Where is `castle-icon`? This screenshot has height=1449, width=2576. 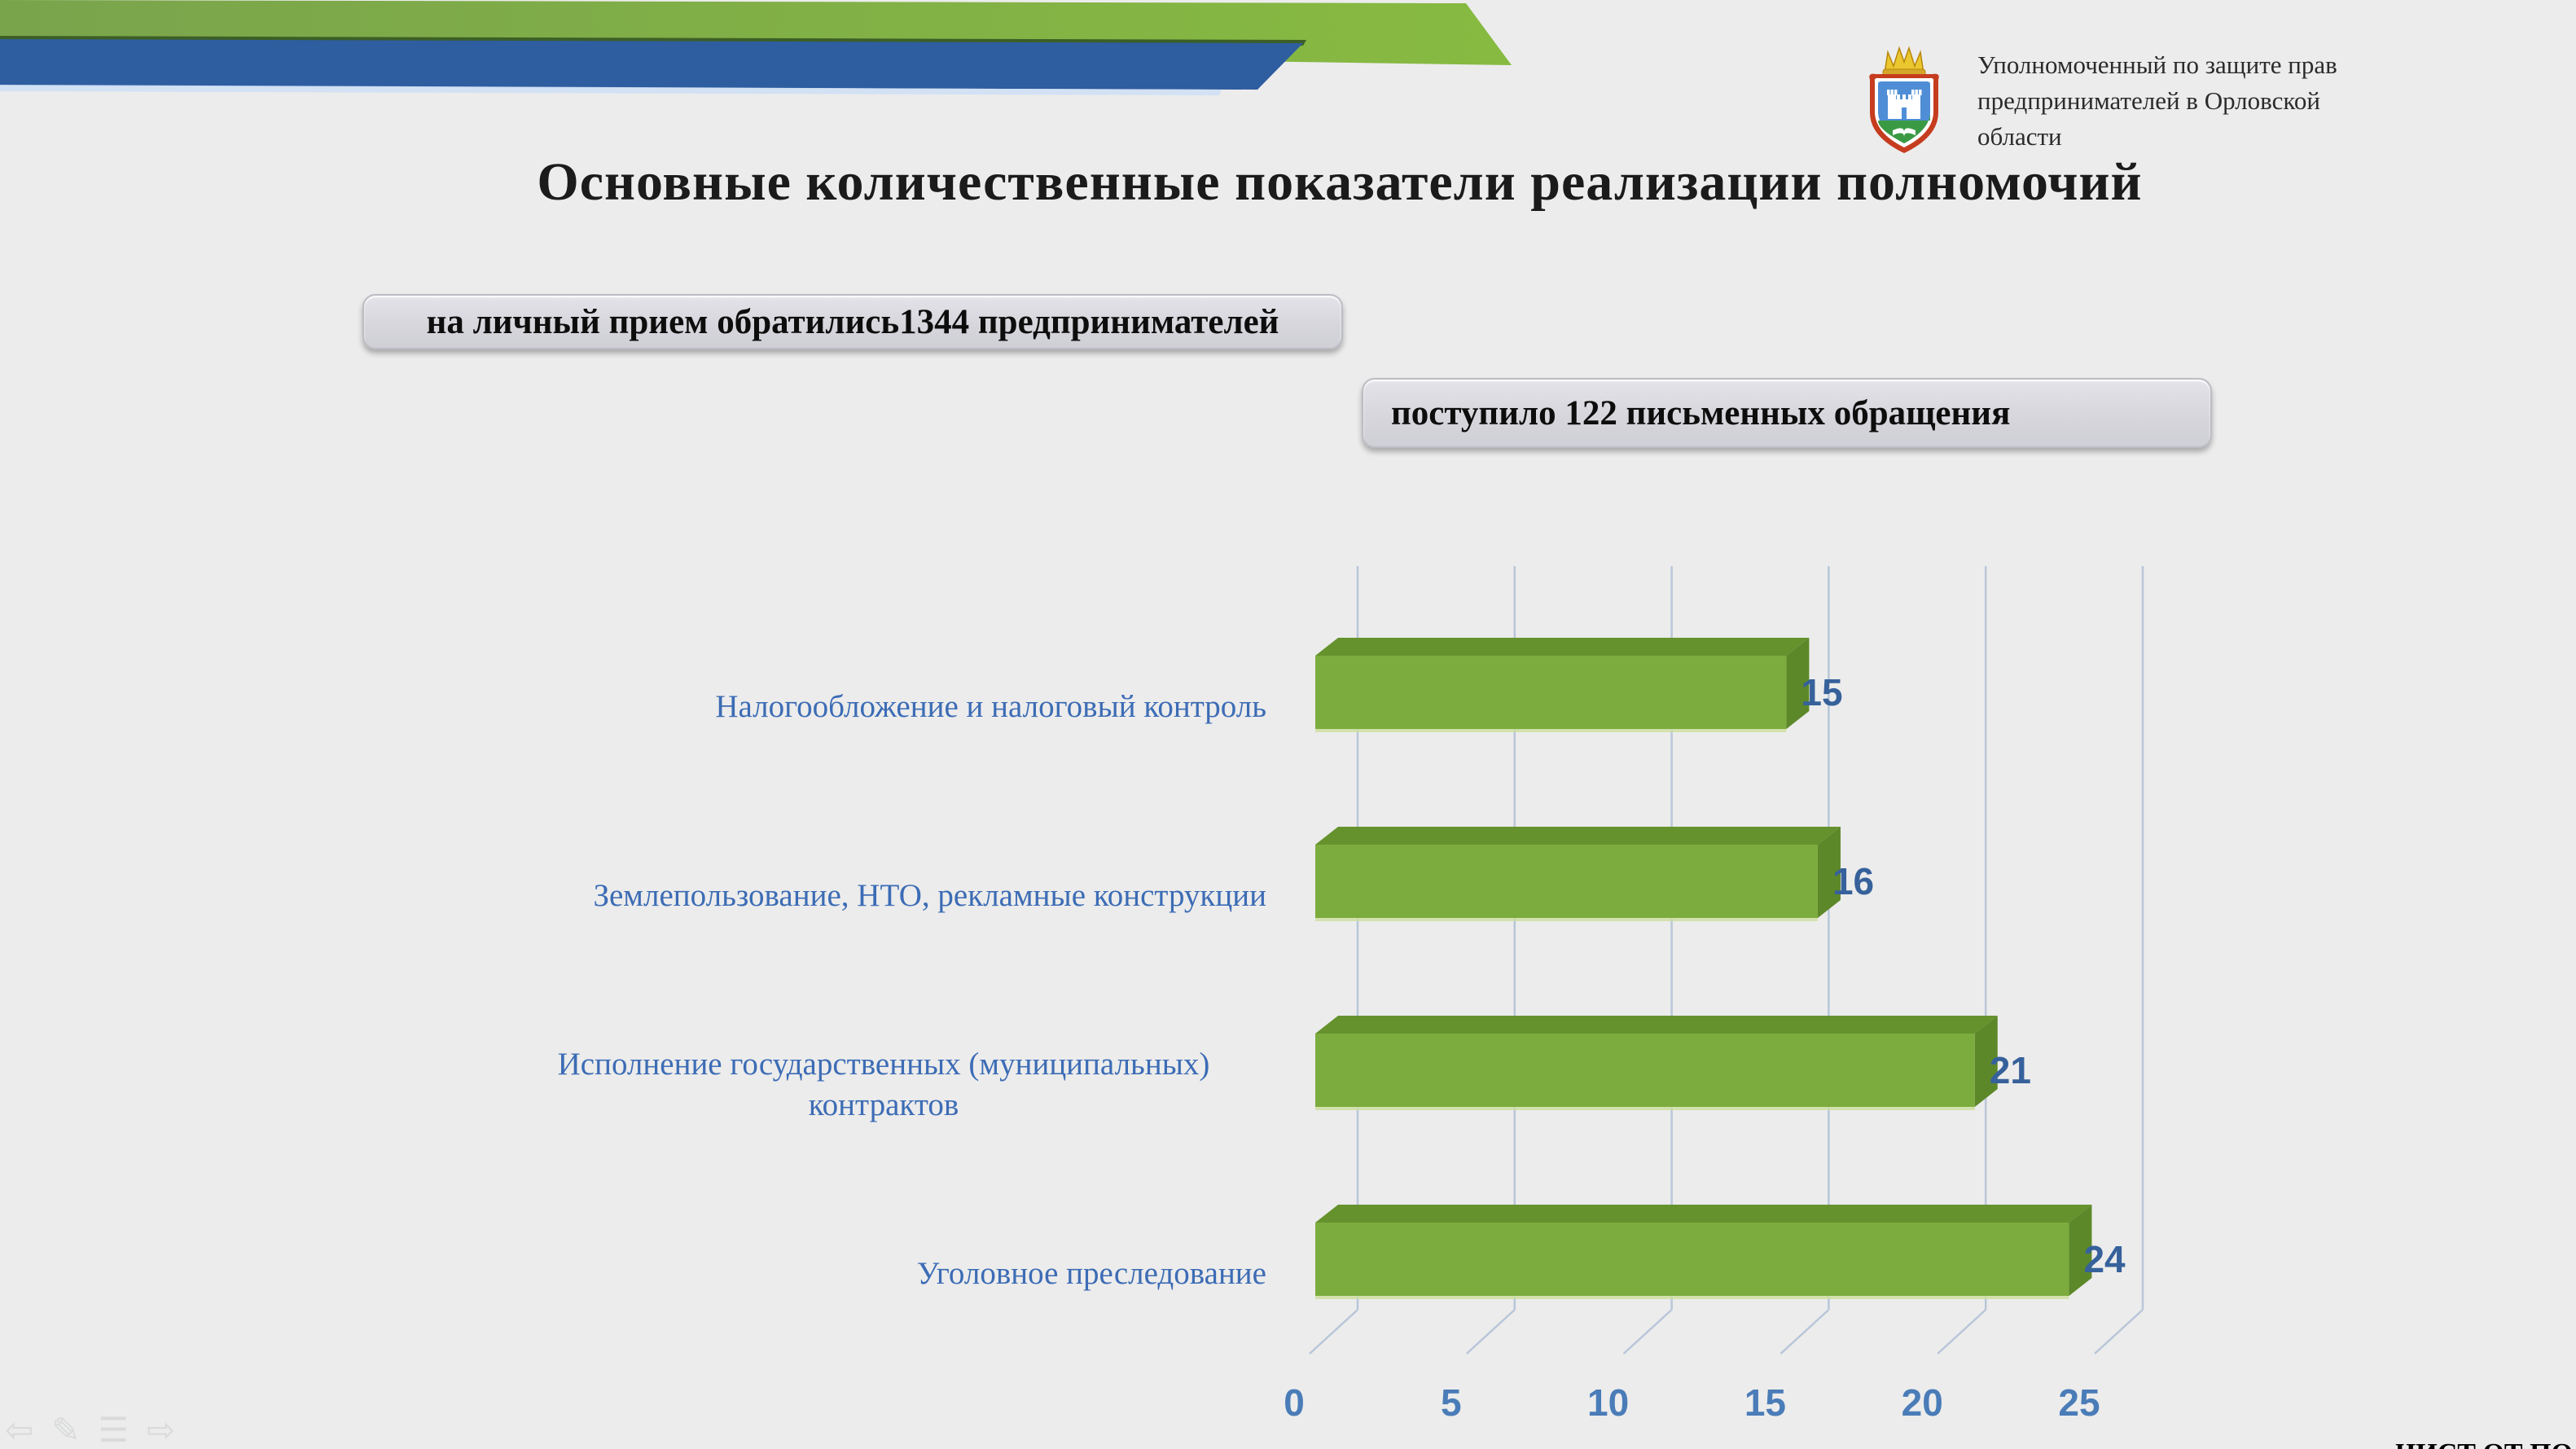 castle-icon is located at coordinates (1904, 105).